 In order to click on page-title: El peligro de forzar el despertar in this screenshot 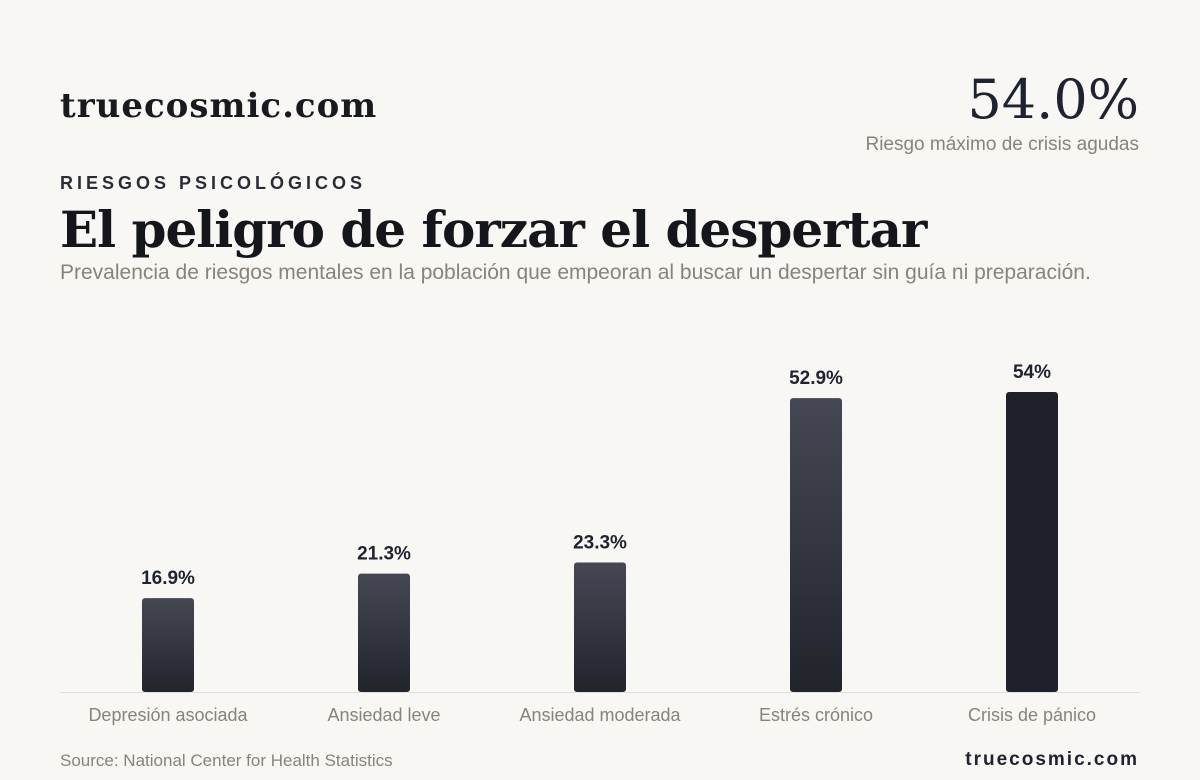, I will do `click(493, 229)`.